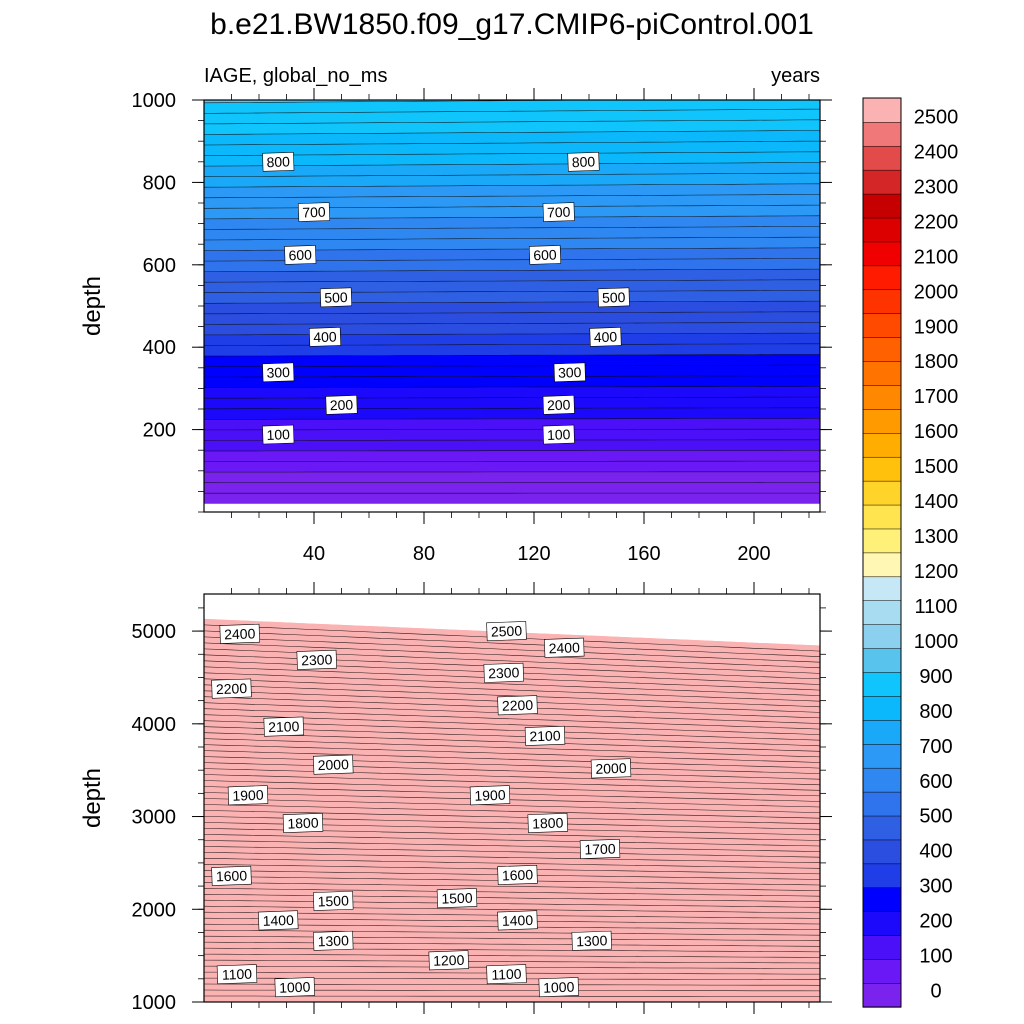 This screenshot has height=1024, width=1024. What do you see at coordinates (154, 101) in the screenshot?
I see `y-tick-label: 1000` at bounding box center [154, 101].